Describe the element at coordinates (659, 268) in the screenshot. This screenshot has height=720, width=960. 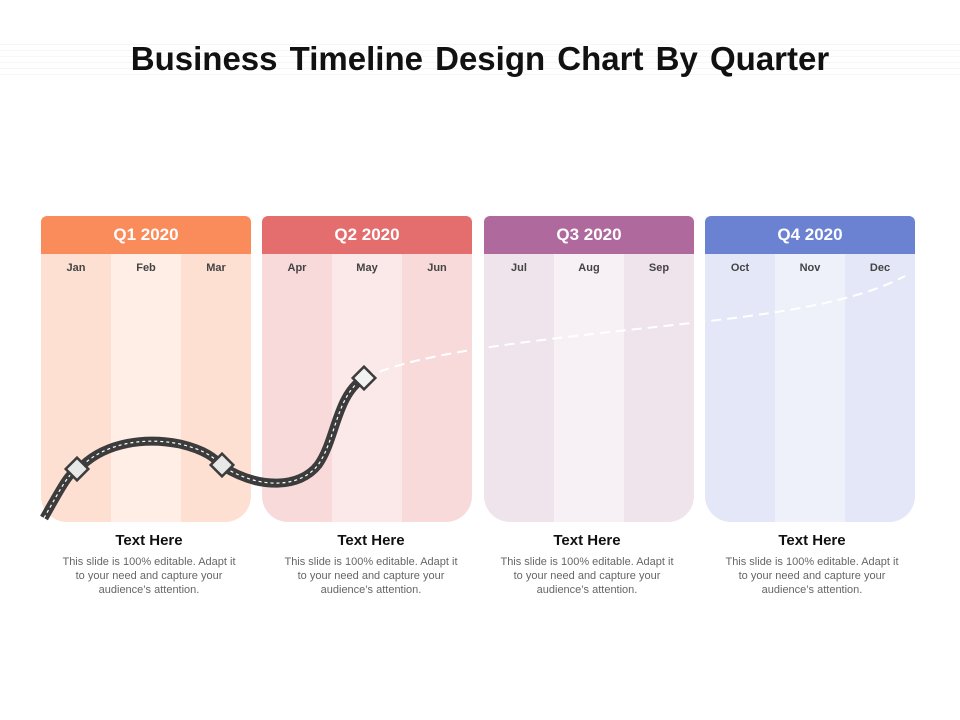
I see `month-label: Sep` at that location.